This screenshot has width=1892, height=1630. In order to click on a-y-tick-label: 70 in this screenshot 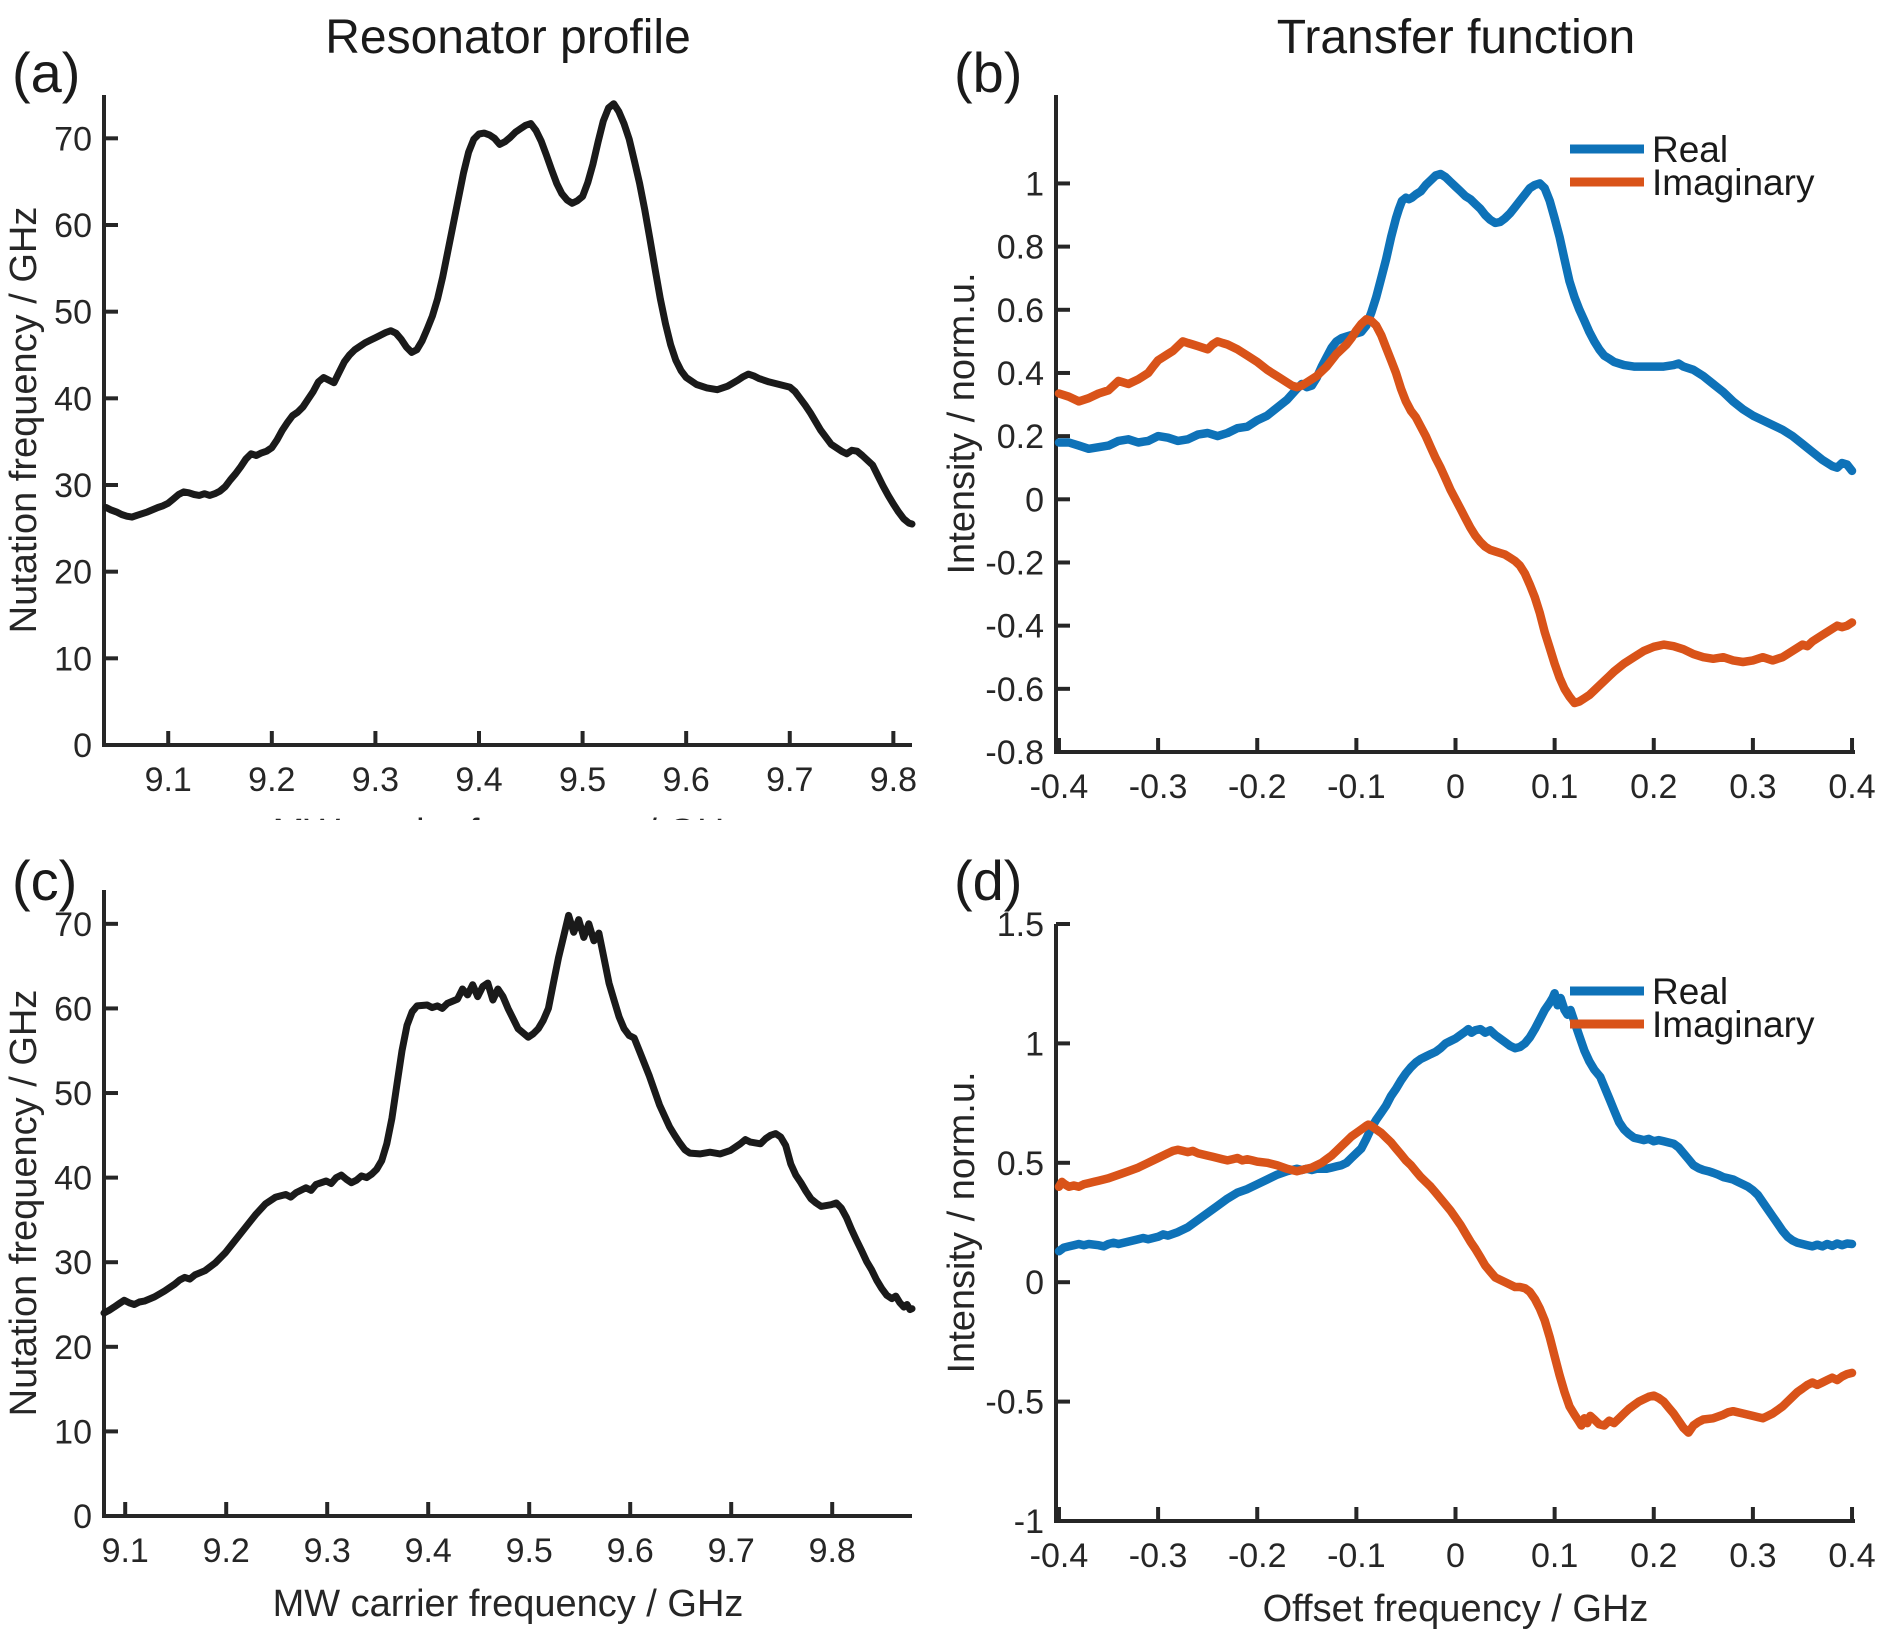, I will do `click(73, 139)`.